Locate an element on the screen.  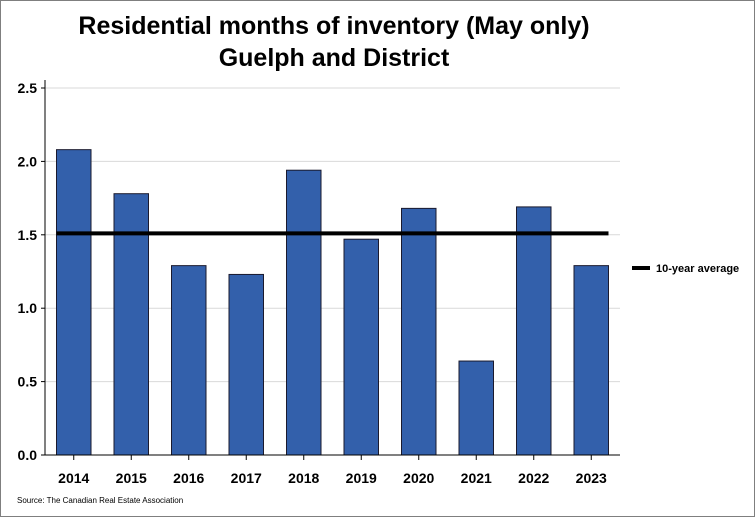
y-tick-labels: 0.0 0.5 1.0 1.5 2.0 2.5 is located at coordinates (28, 271).